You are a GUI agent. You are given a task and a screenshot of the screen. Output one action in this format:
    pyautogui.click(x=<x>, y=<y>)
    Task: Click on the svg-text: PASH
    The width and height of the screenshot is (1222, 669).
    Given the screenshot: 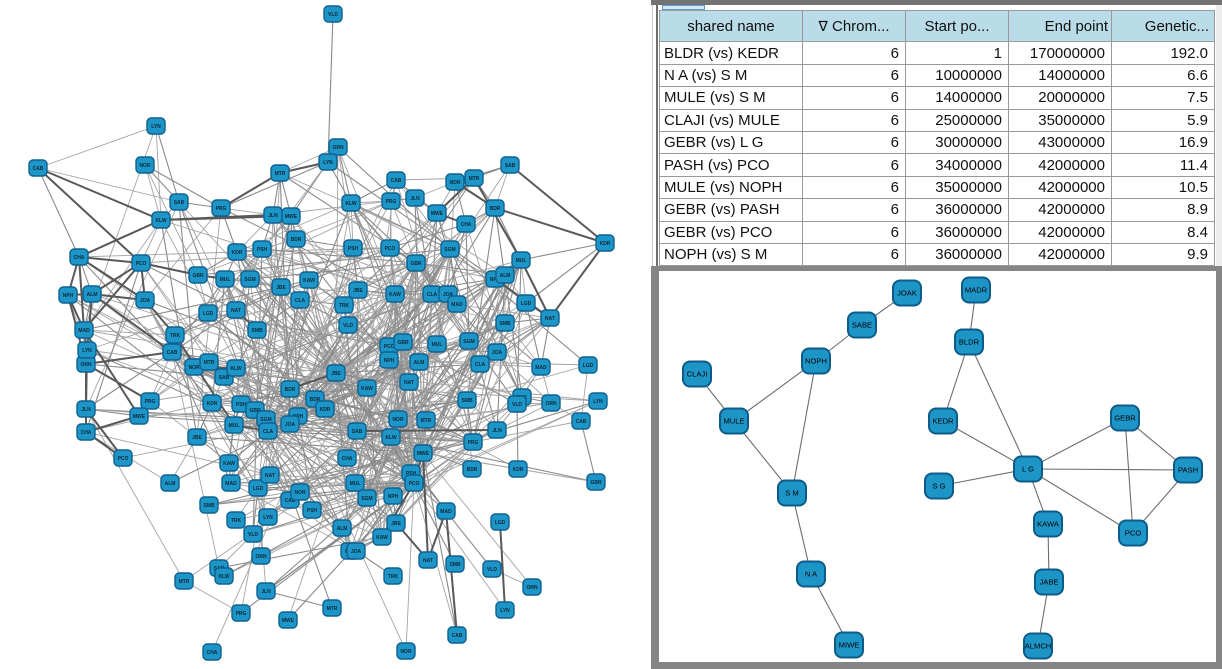 What is the action you would take?
    pyautogui.click(x=1188, y=470)
    